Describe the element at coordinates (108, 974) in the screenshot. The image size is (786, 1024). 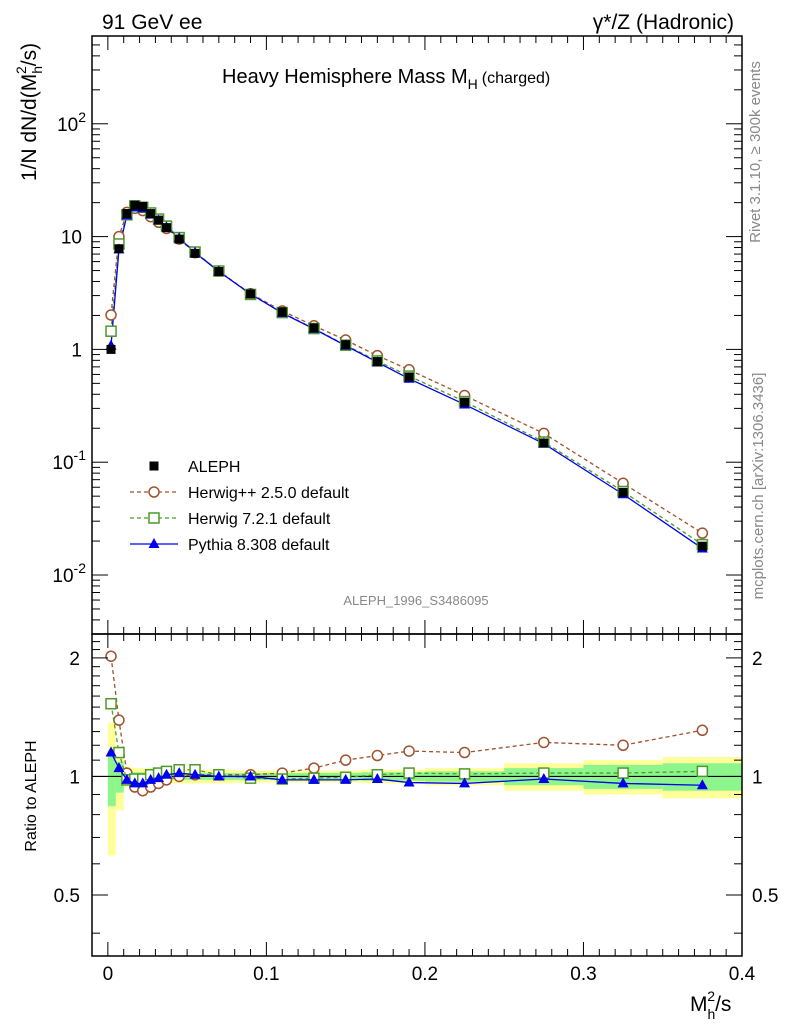
I see `x-tick-label: 0` at that location.